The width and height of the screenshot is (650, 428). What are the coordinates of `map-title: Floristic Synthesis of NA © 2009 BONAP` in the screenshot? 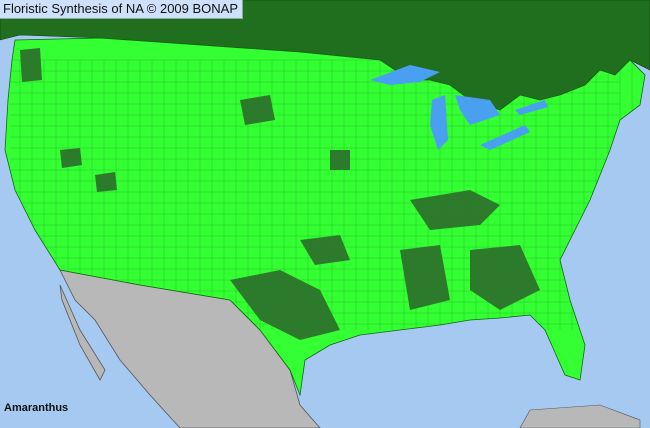 It's located at (122, 9).